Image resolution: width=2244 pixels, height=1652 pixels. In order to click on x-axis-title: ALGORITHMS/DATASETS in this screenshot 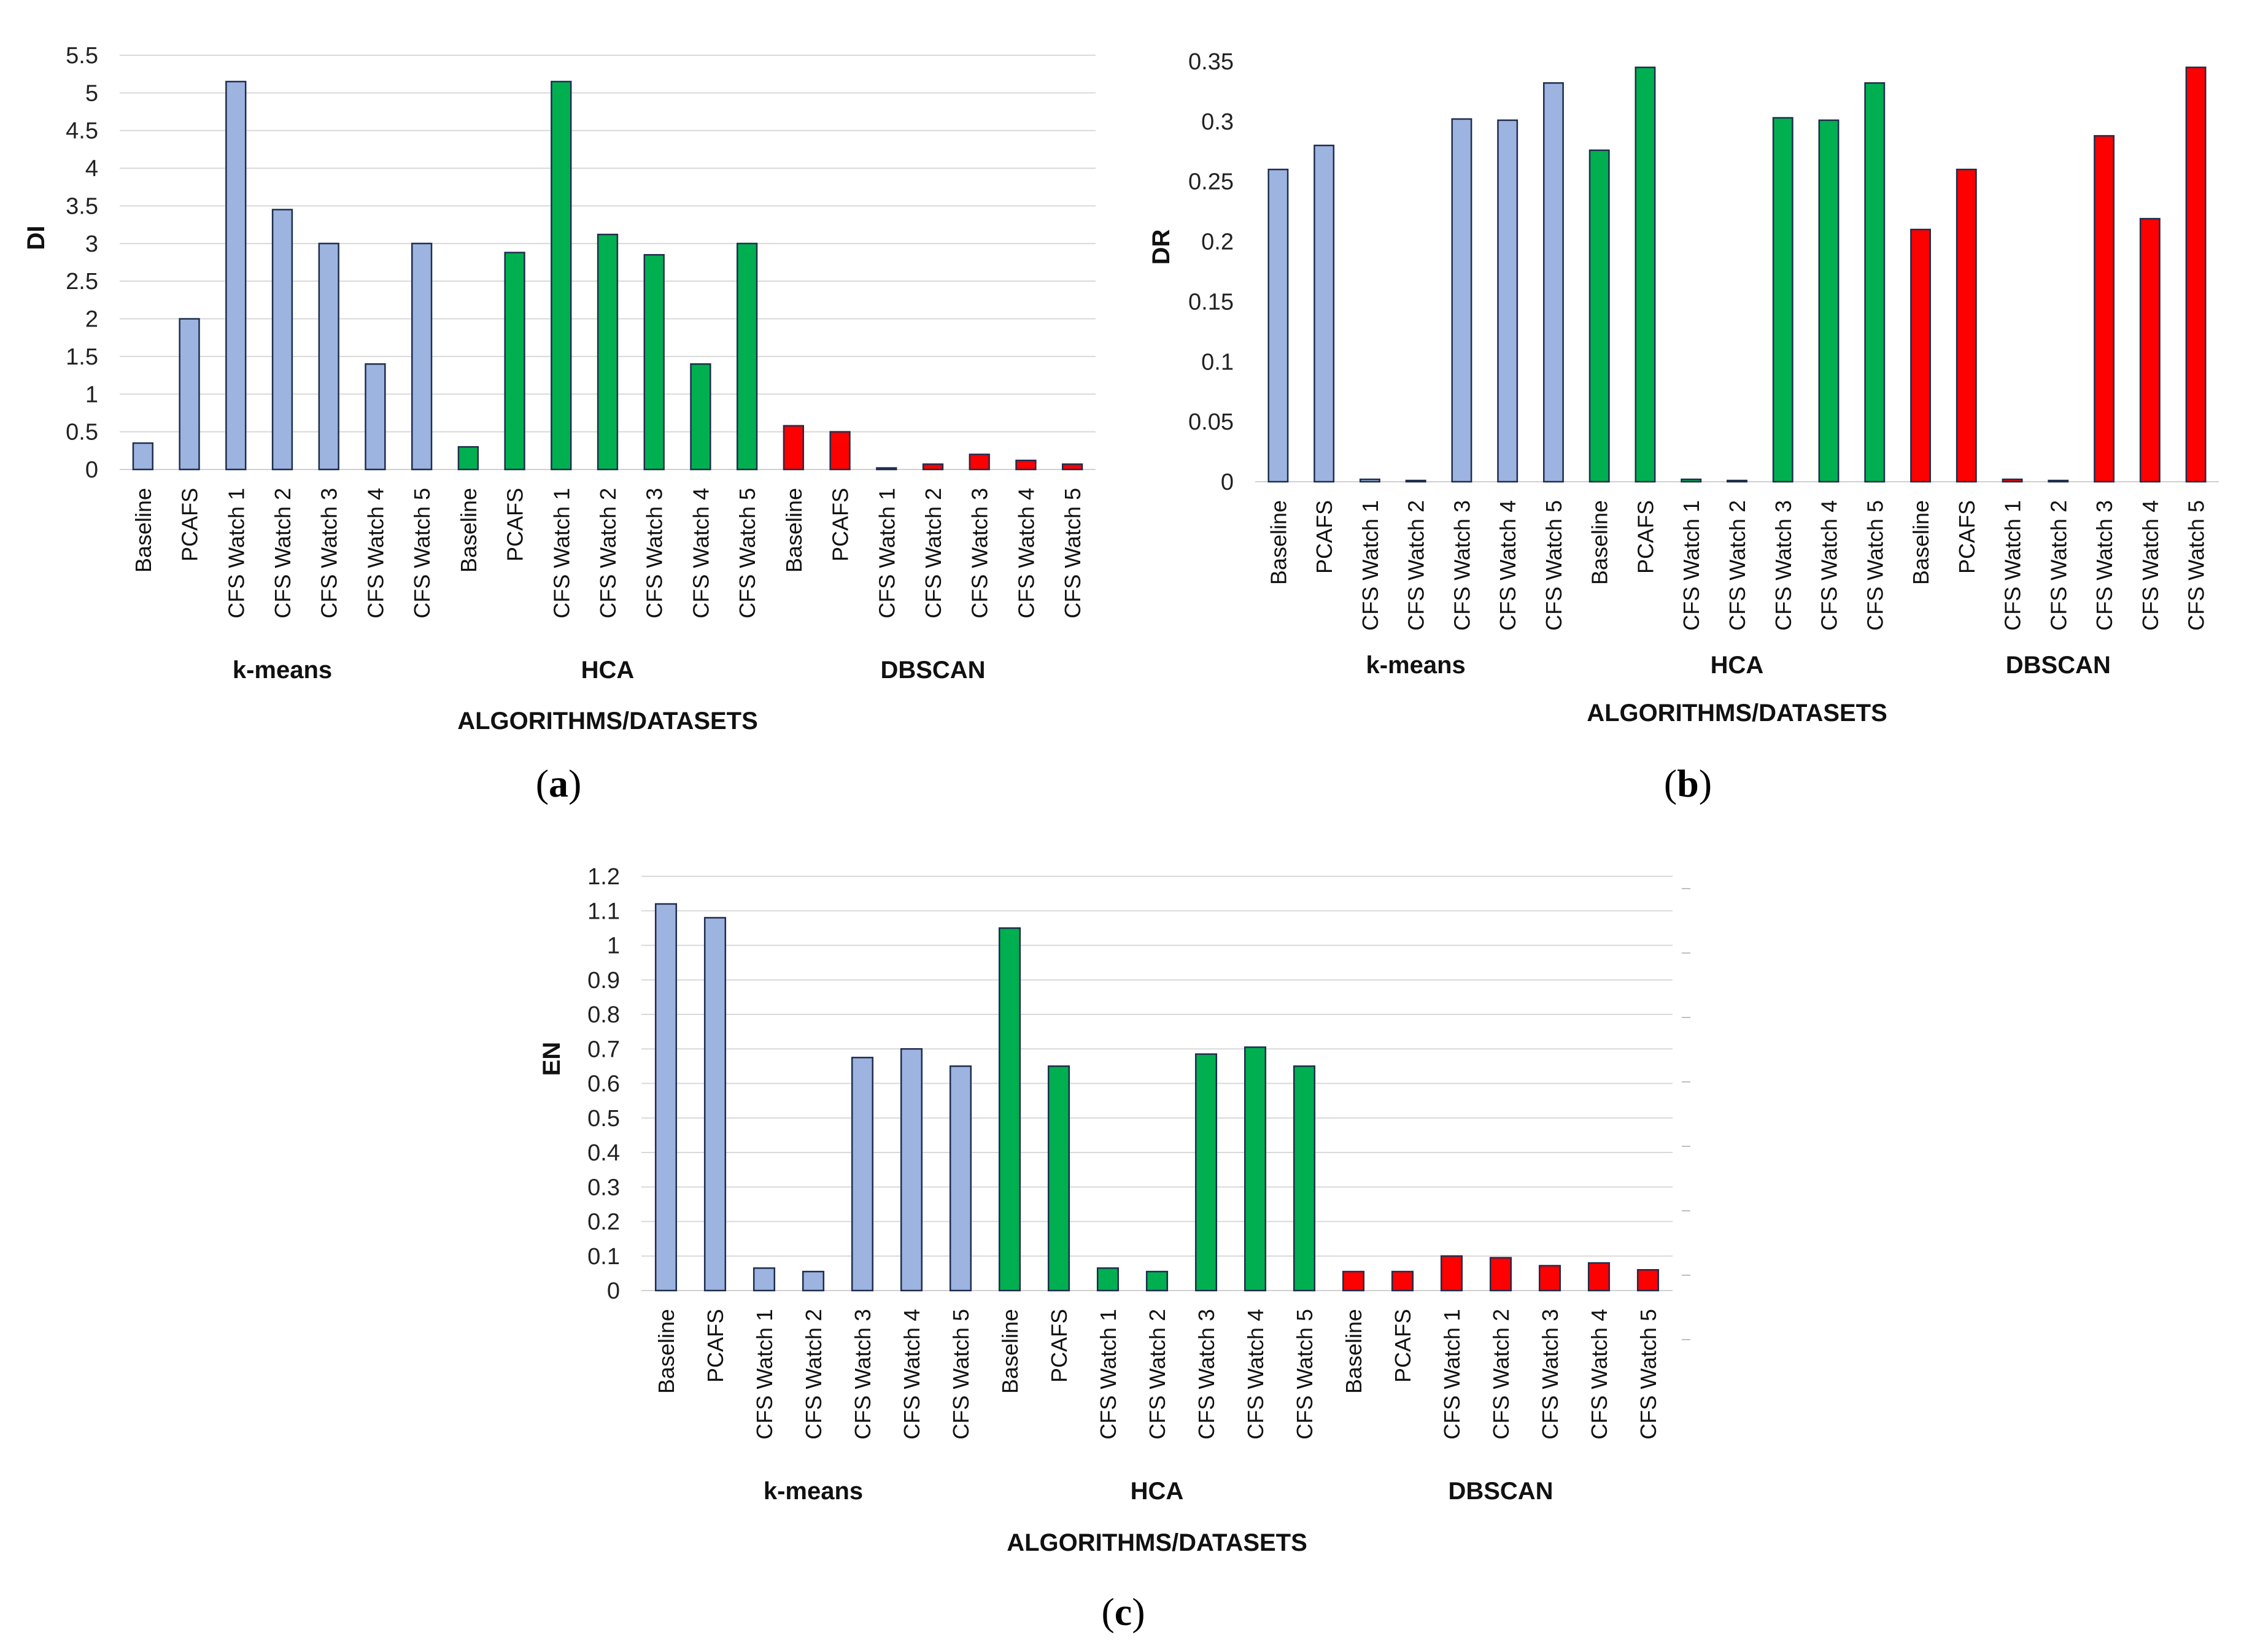, I will do `click(1737, 713)`.